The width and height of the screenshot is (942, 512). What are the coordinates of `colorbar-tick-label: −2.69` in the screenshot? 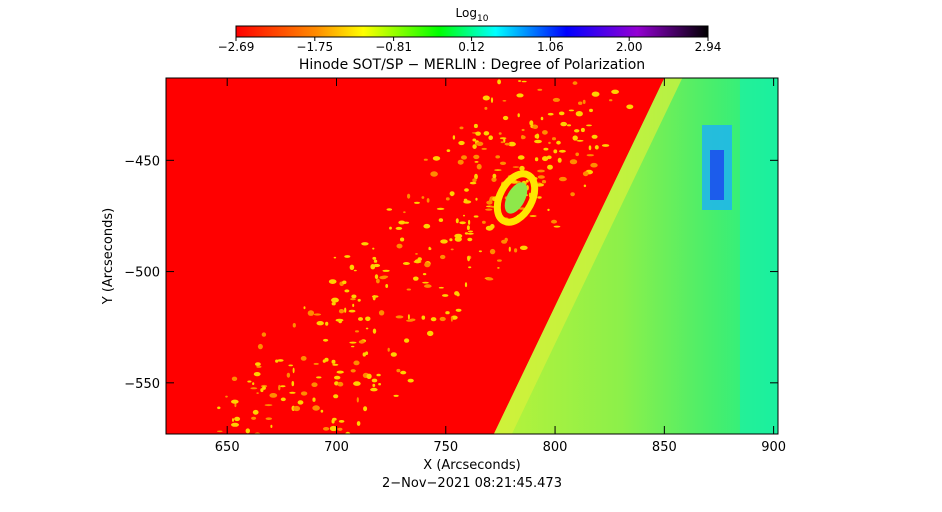 It's located at (236, 47).